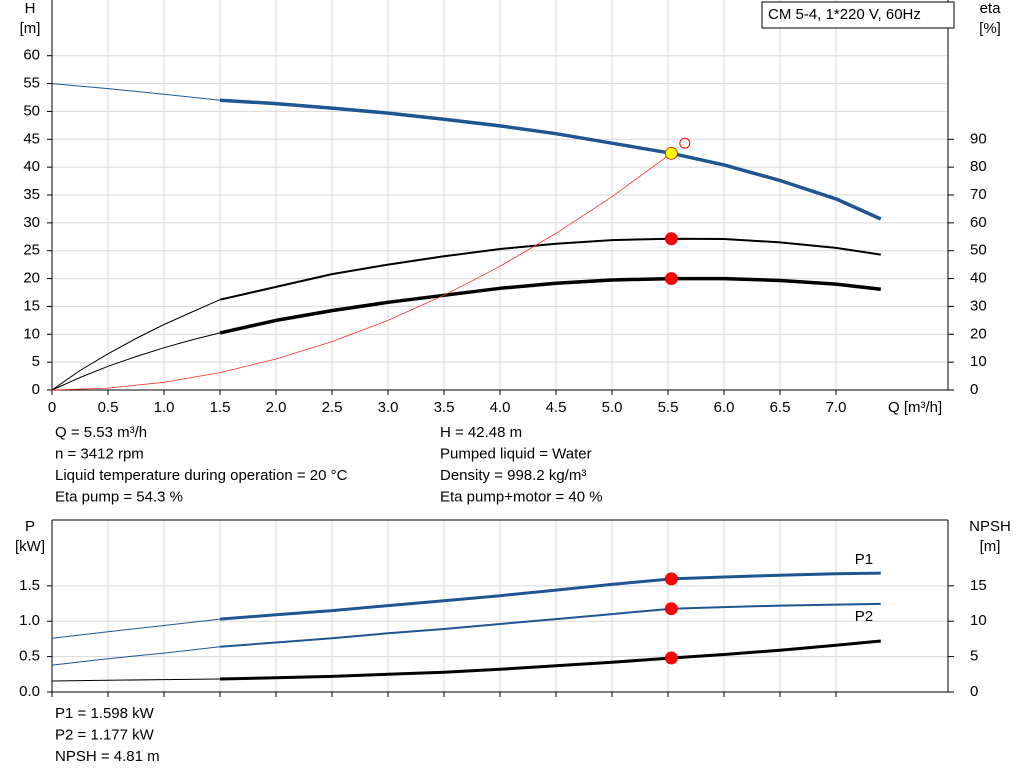  What do you see at coordinates (915, 407) in the screenshot?
I see `x-axis-label: Q [m³/h]` at bounding box center [915, 407].